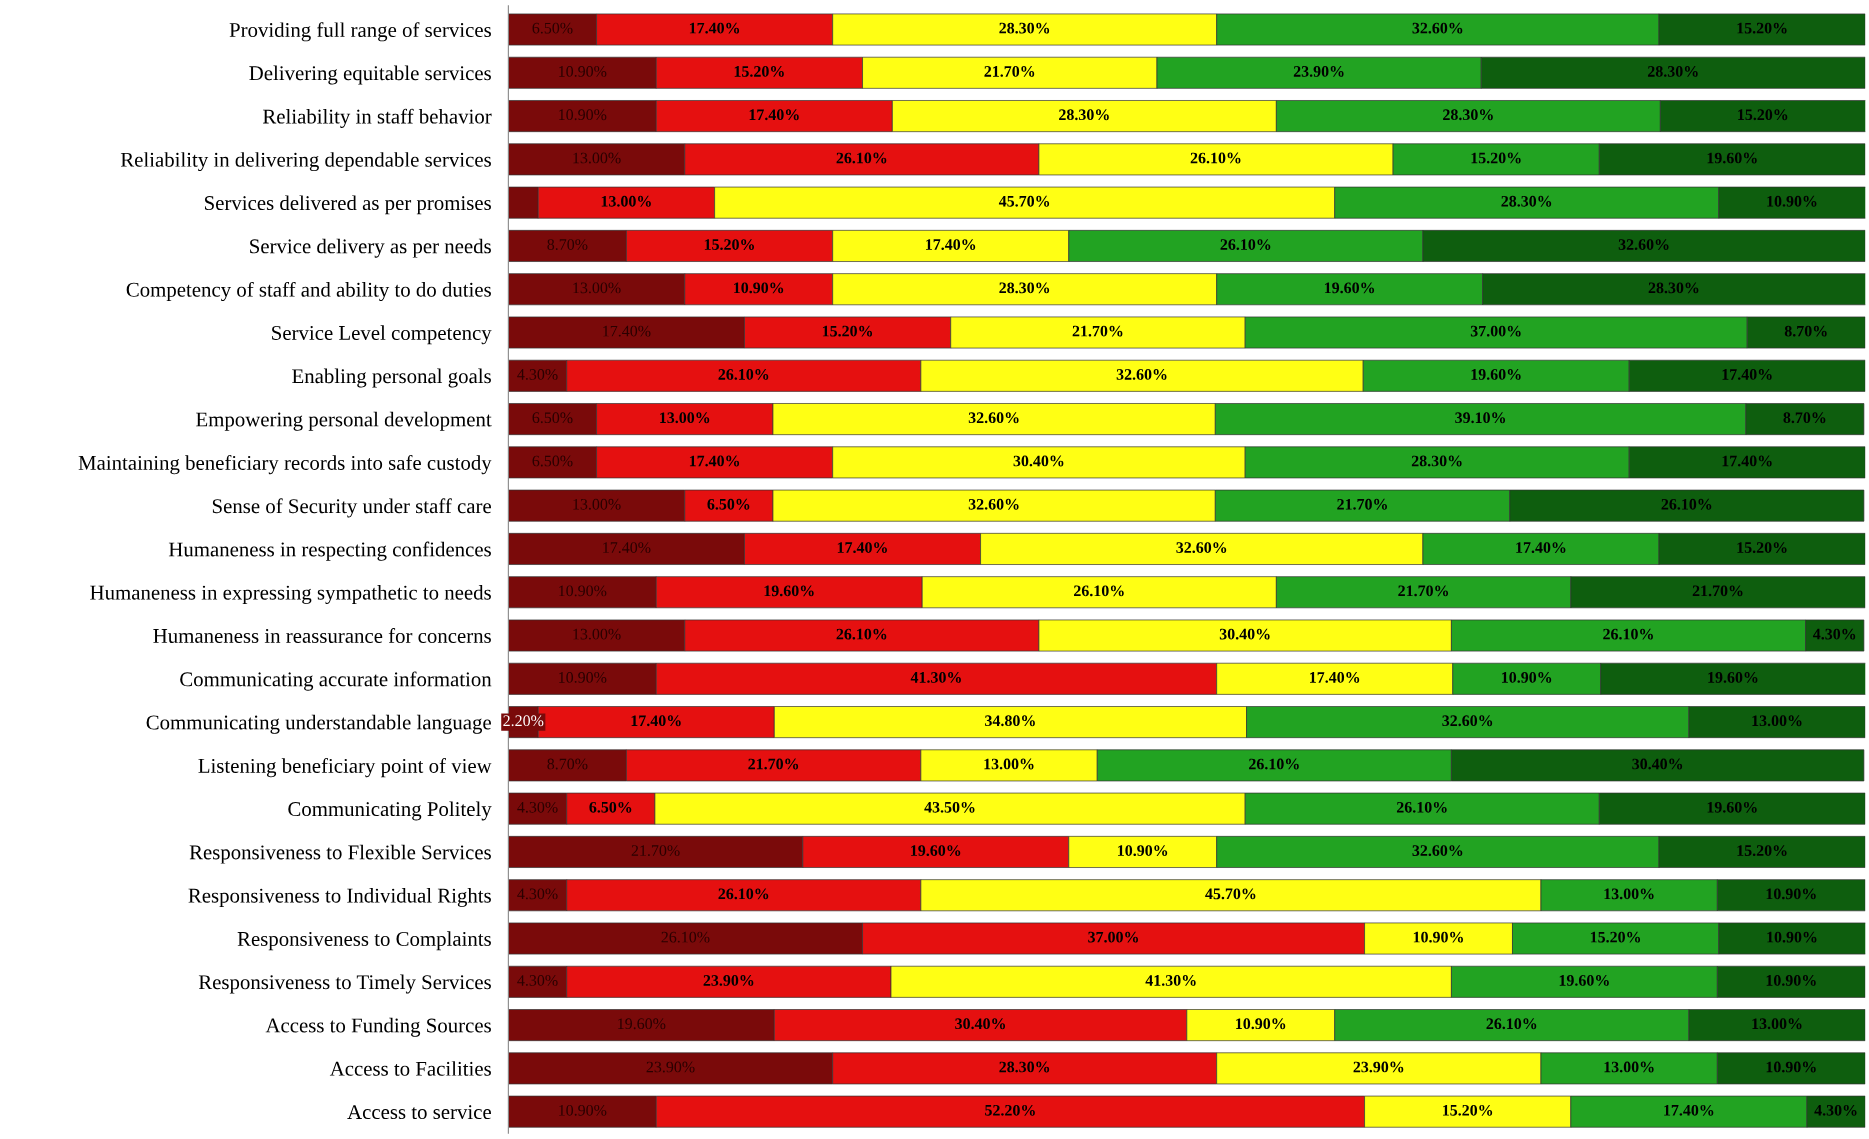 This screenshot has height=1139, width=1869. What do you see at coordinates (1113, 937) in the screenshot?
I see `data-label: 37.00%` at bounding box center [1113, 937].